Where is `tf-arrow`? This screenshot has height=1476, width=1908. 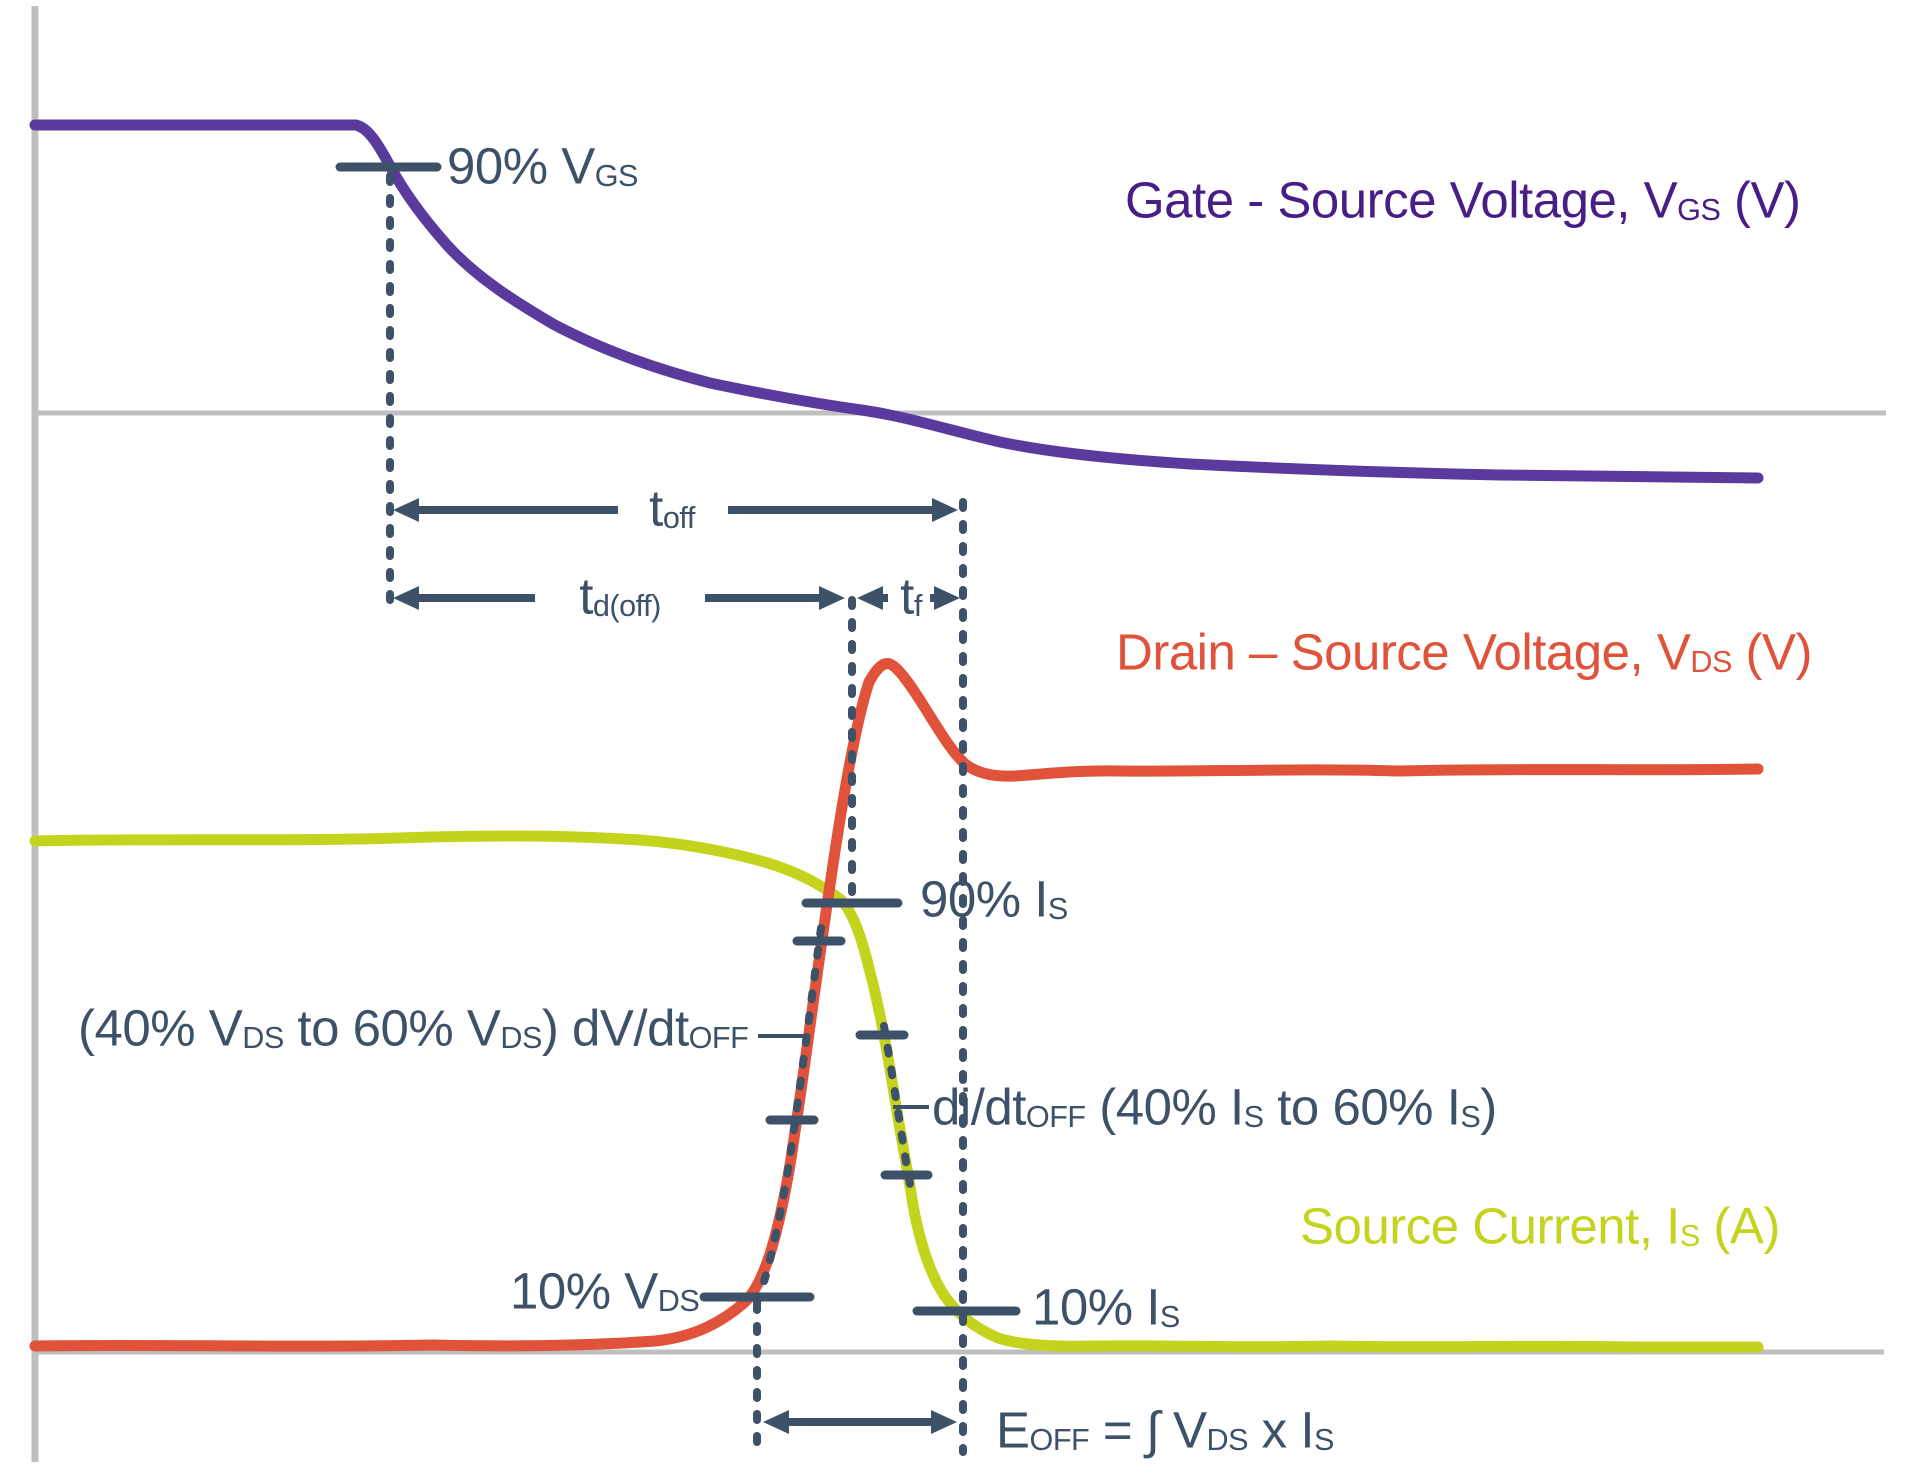
tf-arrow is located at coordinates (908, 598).